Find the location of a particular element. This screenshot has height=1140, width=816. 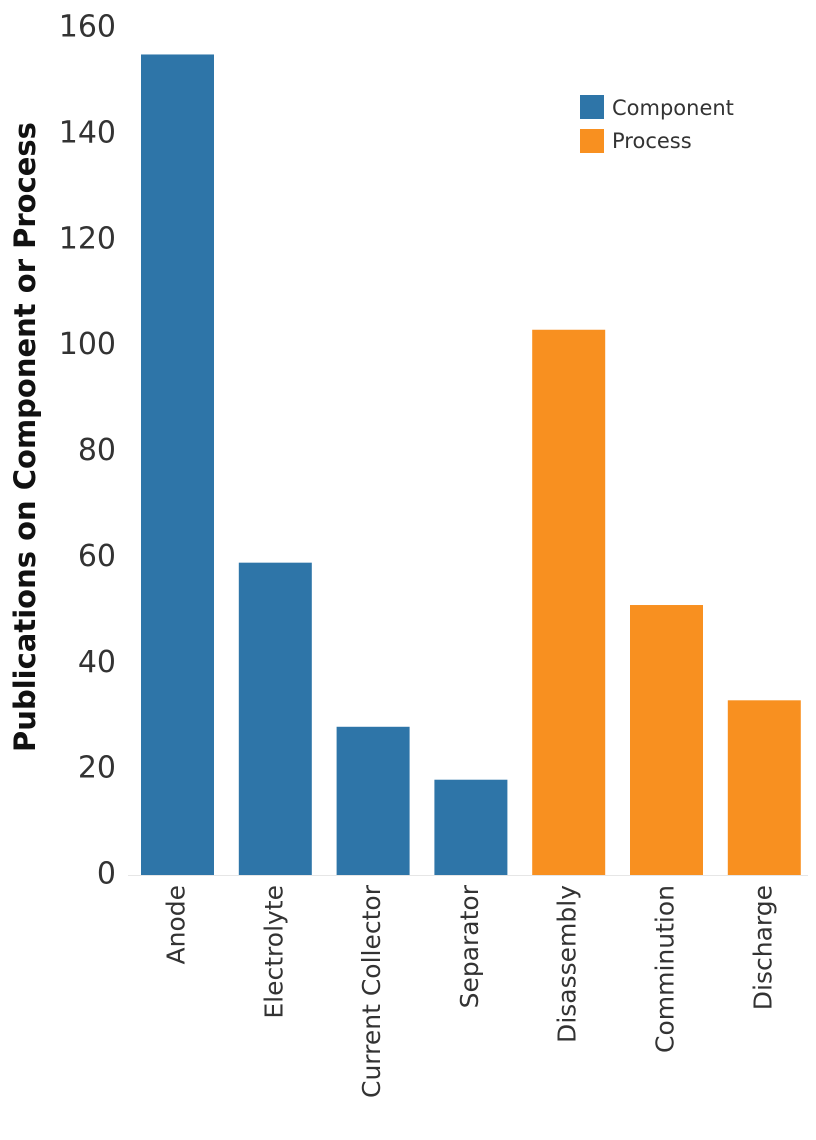

y-tick-label: 100 is located at coordinates (87, 344).